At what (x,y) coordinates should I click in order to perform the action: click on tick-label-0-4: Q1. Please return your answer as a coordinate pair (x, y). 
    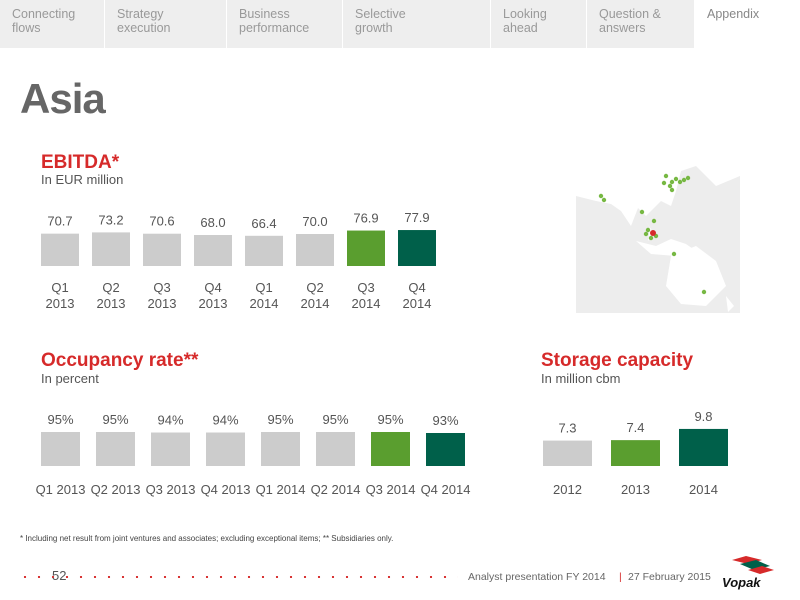
    Looking at the image, I should click on (263, 287).